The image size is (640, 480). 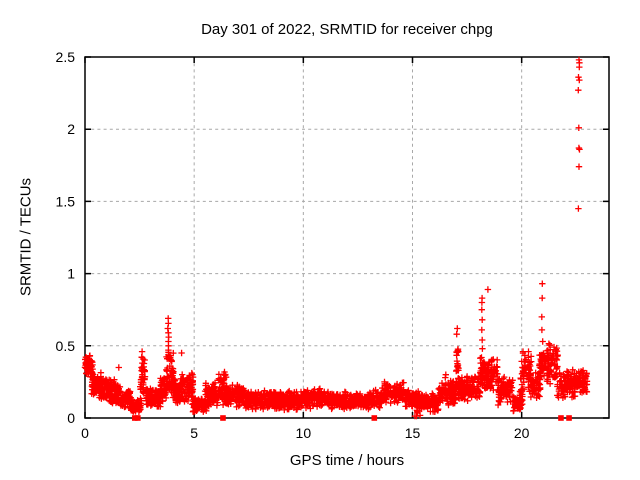 I want to click on y-tick-label: 1, so click(x=71, y=274).